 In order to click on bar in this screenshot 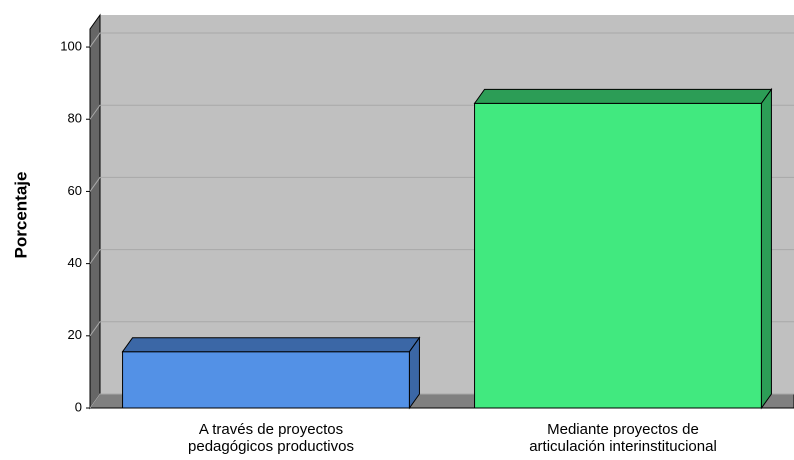, I will do `click(266, 380)`.